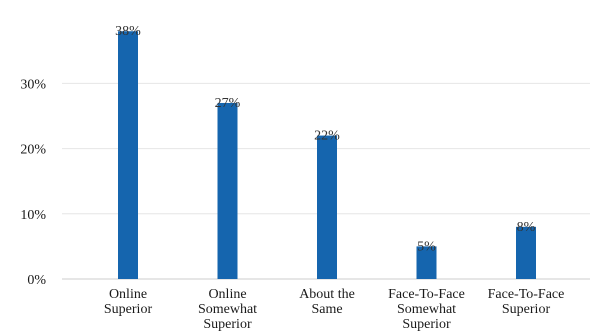 The image size is (598, 336). Describe the element at coordinates (33, 215) in the screenshot. I see `y-tick-label: 10%` at that location.